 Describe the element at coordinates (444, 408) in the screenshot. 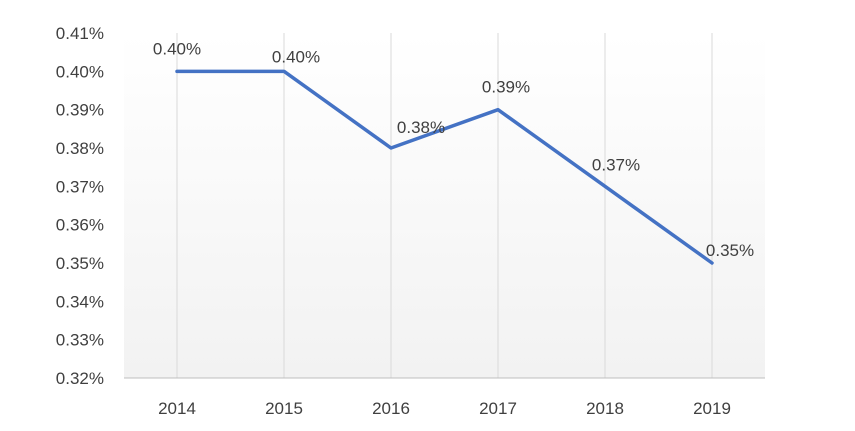

I see `x-axis-tick-labels: 2014 2015 2016 2017 2018 2019` at that location.